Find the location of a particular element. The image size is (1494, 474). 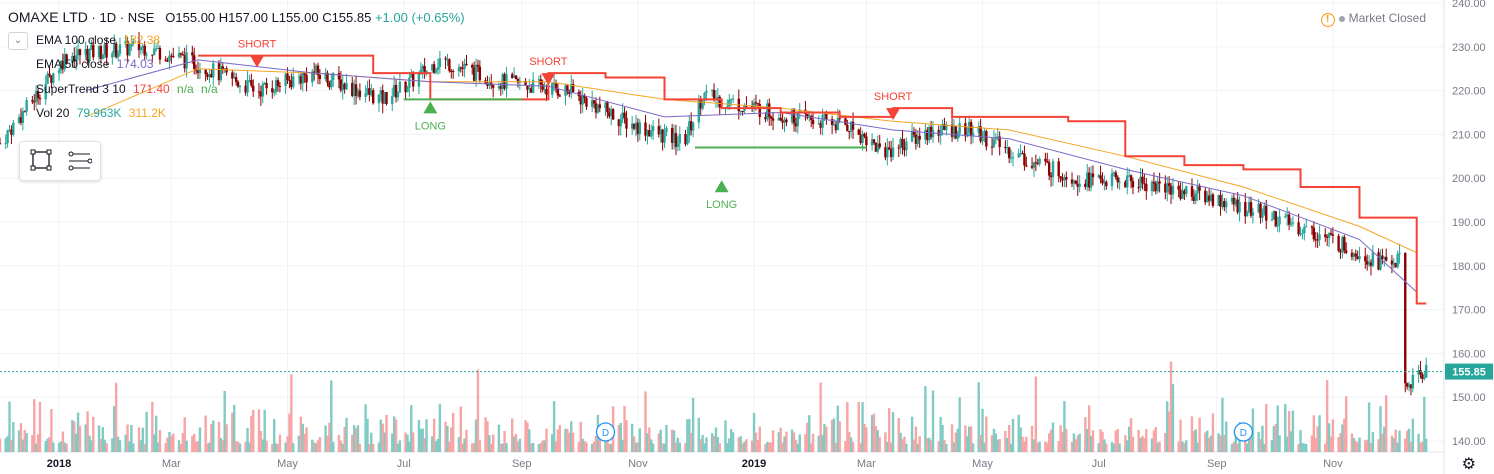

close-label: C is located at coordinates (327, 17).